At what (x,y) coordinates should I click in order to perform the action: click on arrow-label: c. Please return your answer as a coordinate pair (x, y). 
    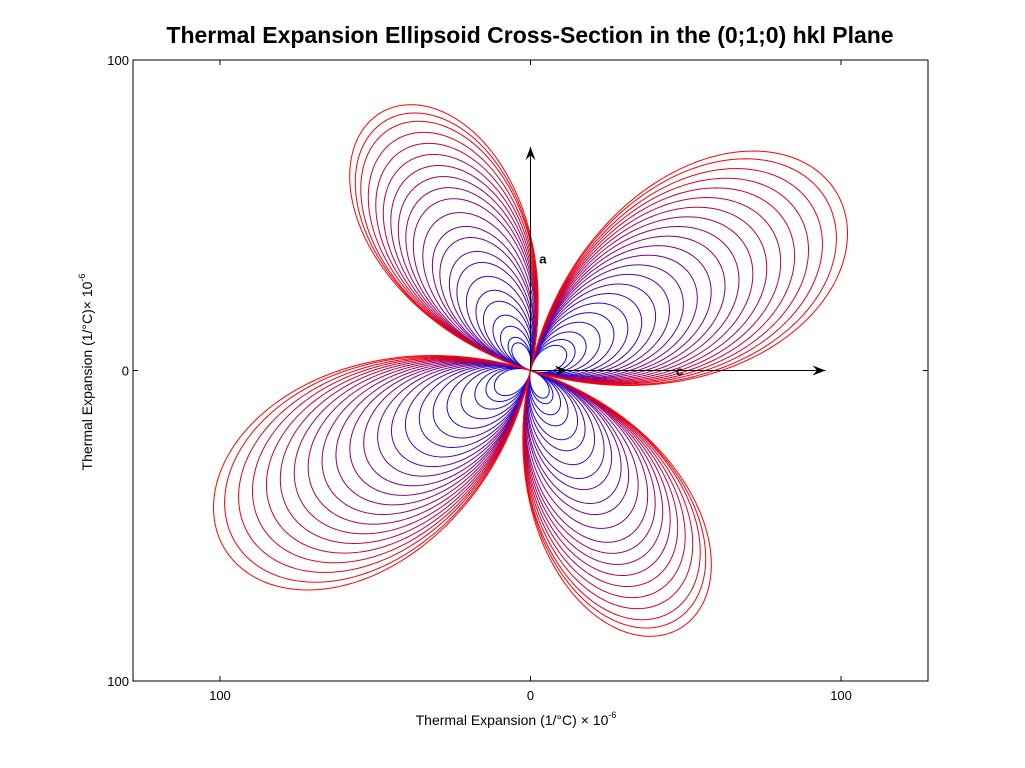
    Looking at the image, I should click on (679, 371).